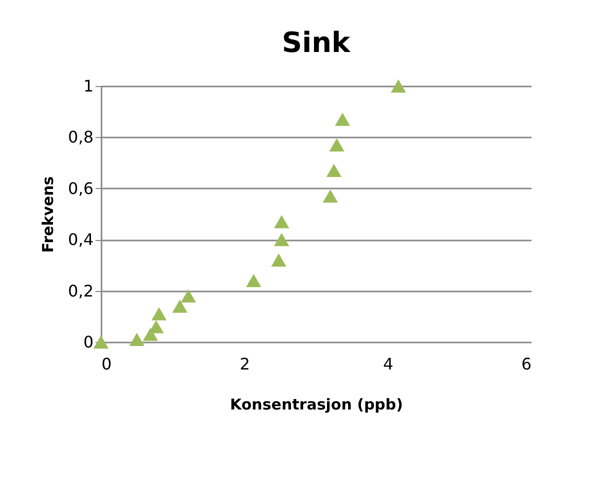 Image resolution: width=604 pixels, height=495 pixels. I want to click on x-tick-label: 0, so click(107, 364).